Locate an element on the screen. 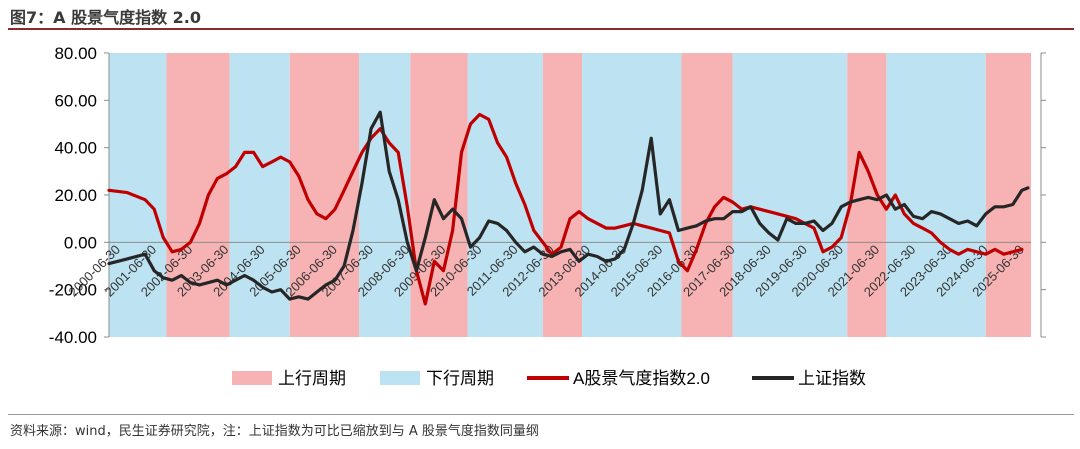  legend-label: 上行周期 is located at coordinates (312, 378).